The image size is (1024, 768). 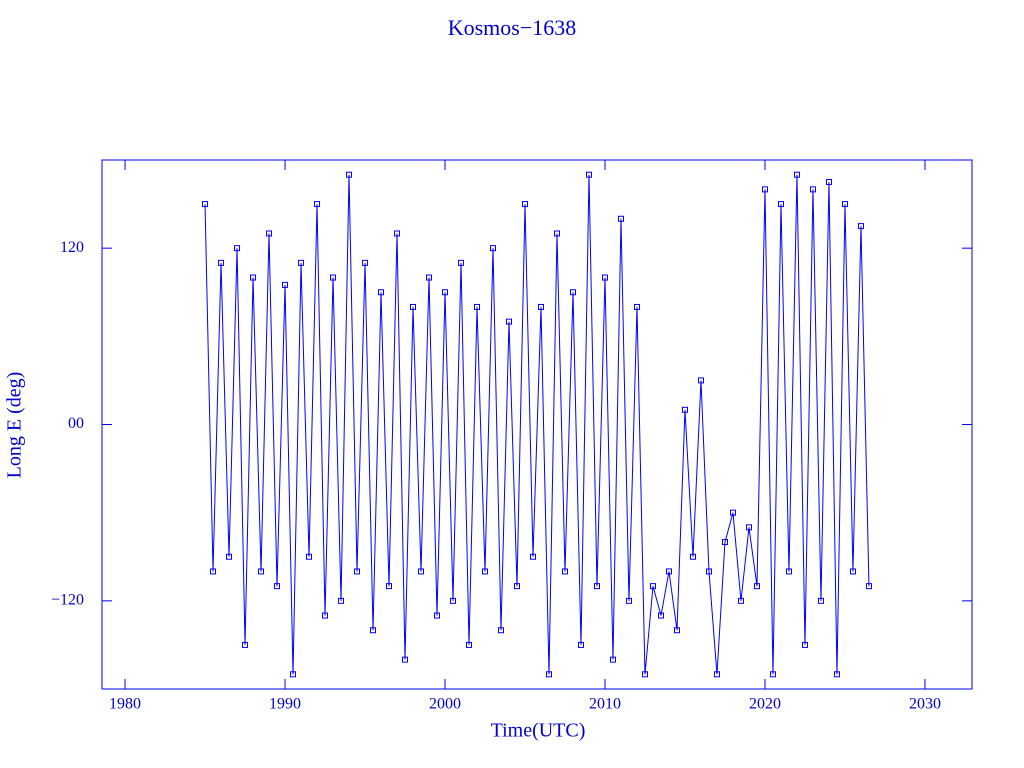 I want to click on y-tick-label: 120, so click(x=72, y=247).